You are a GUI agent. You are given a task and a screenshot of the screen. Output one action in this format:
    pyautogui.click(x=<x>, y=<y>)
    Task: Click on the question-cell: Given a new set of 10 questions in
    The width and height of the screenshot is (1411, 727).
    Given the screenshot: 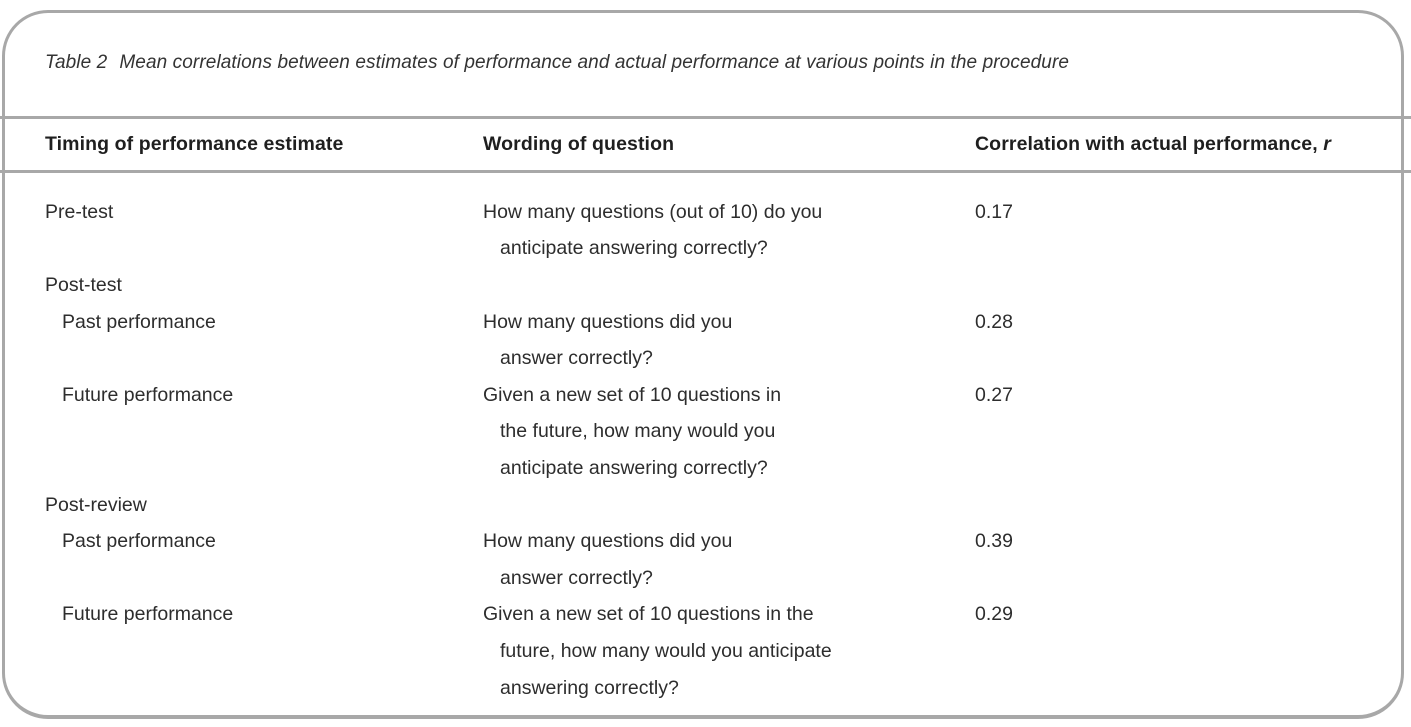 What is the action you would take?
    pyautogui.click(x=632, y=394)
    